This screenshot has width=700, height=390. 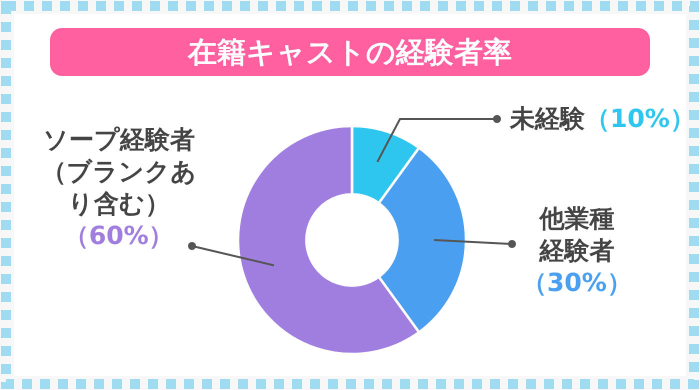 I want to click on title: 在籍キャストの経験者率, so click(x=350, y=52).